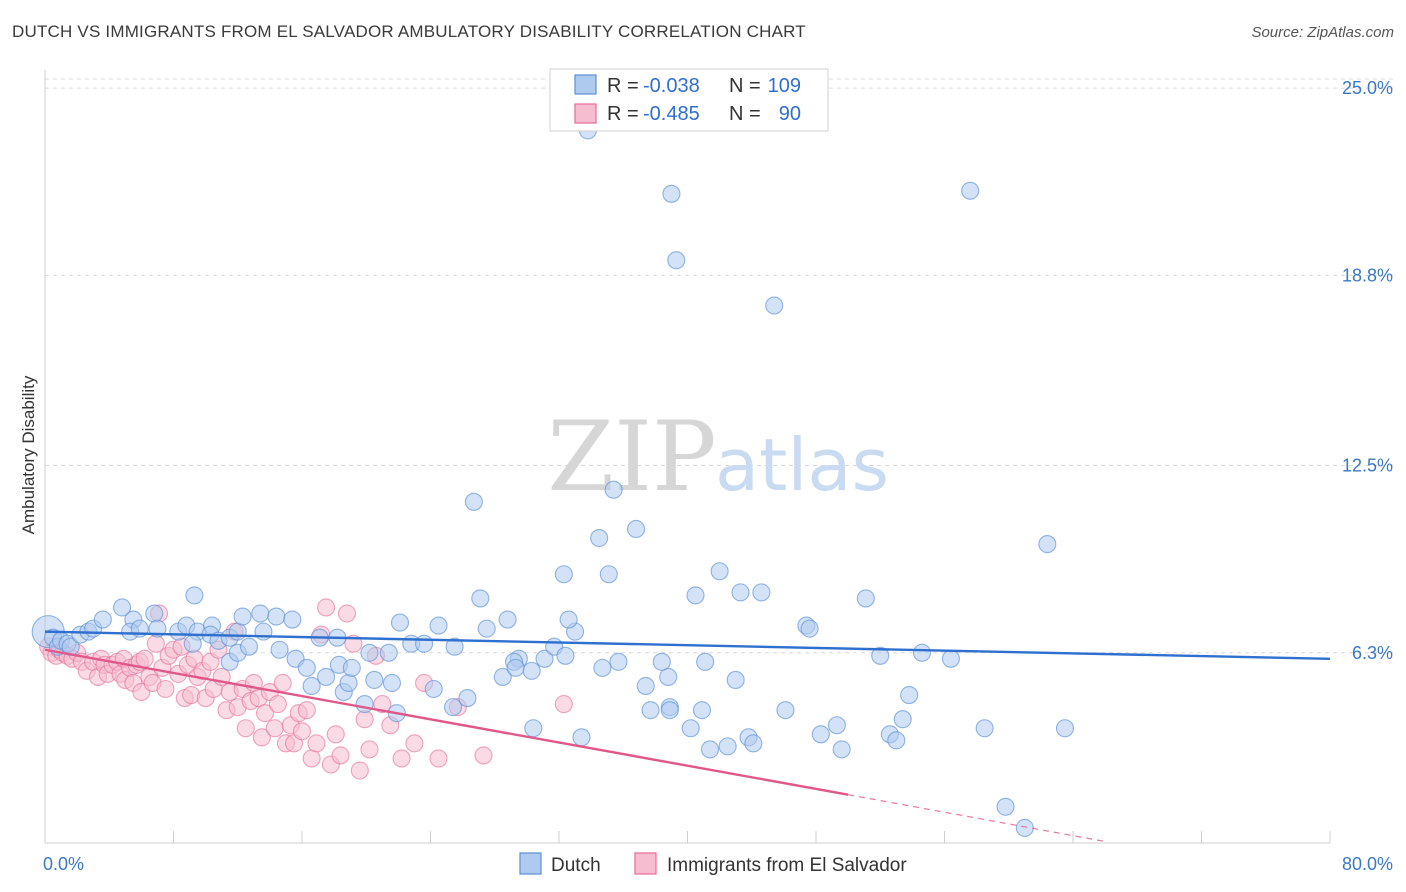 This screenshot has width=1406, height=892. I want to click on legend-n-value-salvador: 90, so click(790, 114).